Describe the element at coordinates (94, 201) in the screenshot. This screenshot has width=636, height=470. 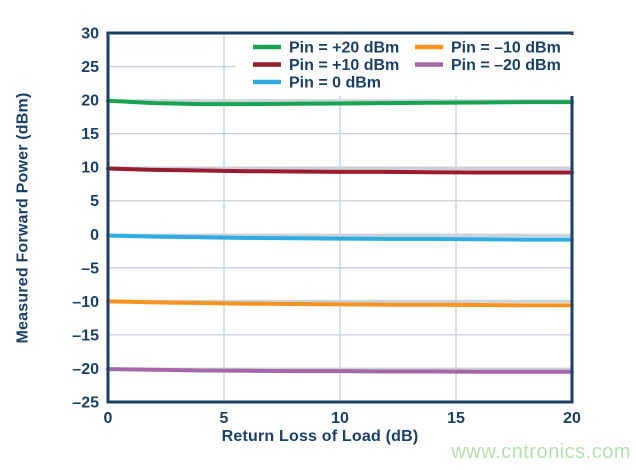
I see `y-tick-label: 5` at that location.